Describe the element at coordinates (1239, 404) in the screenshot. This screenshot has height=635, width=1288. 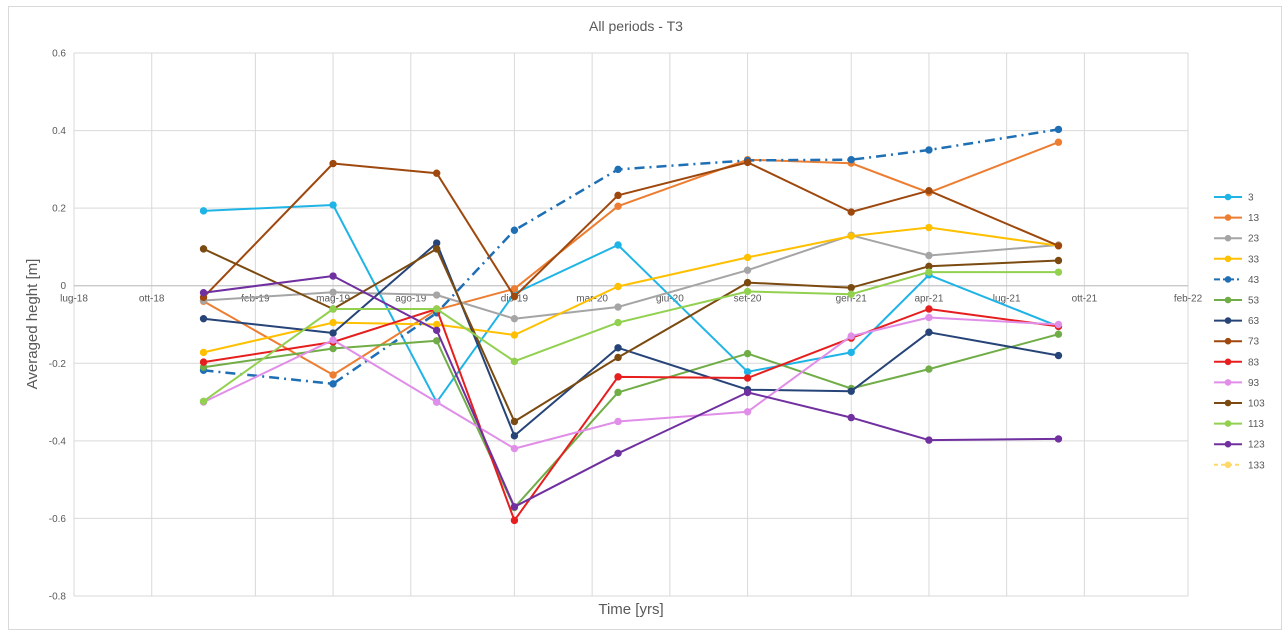
I see `legend-entry-103: 103` at that location.